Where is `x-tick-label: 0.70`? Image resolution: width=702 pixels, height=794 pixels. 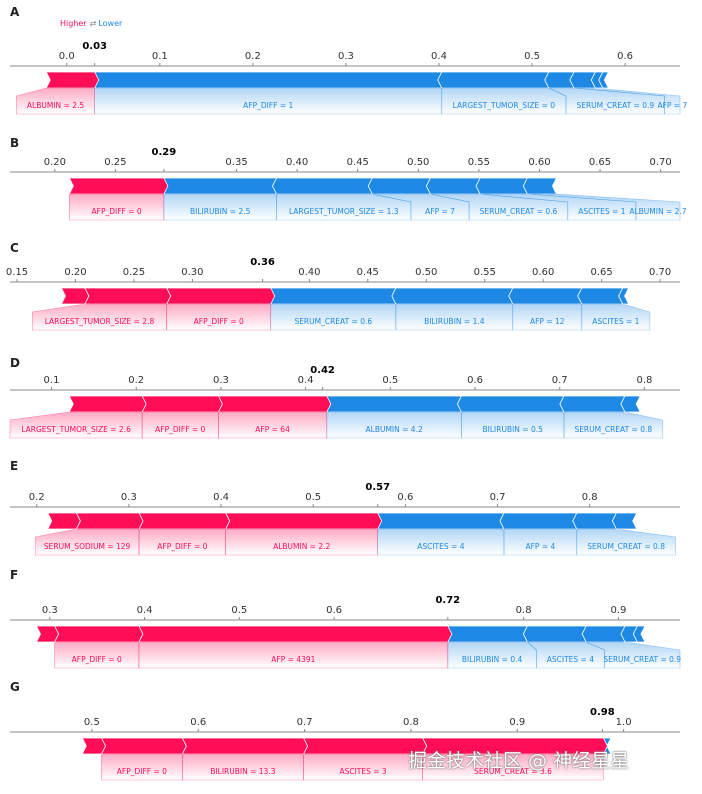 x-tick-label: 0.70 is located at coordinates (660, 162).